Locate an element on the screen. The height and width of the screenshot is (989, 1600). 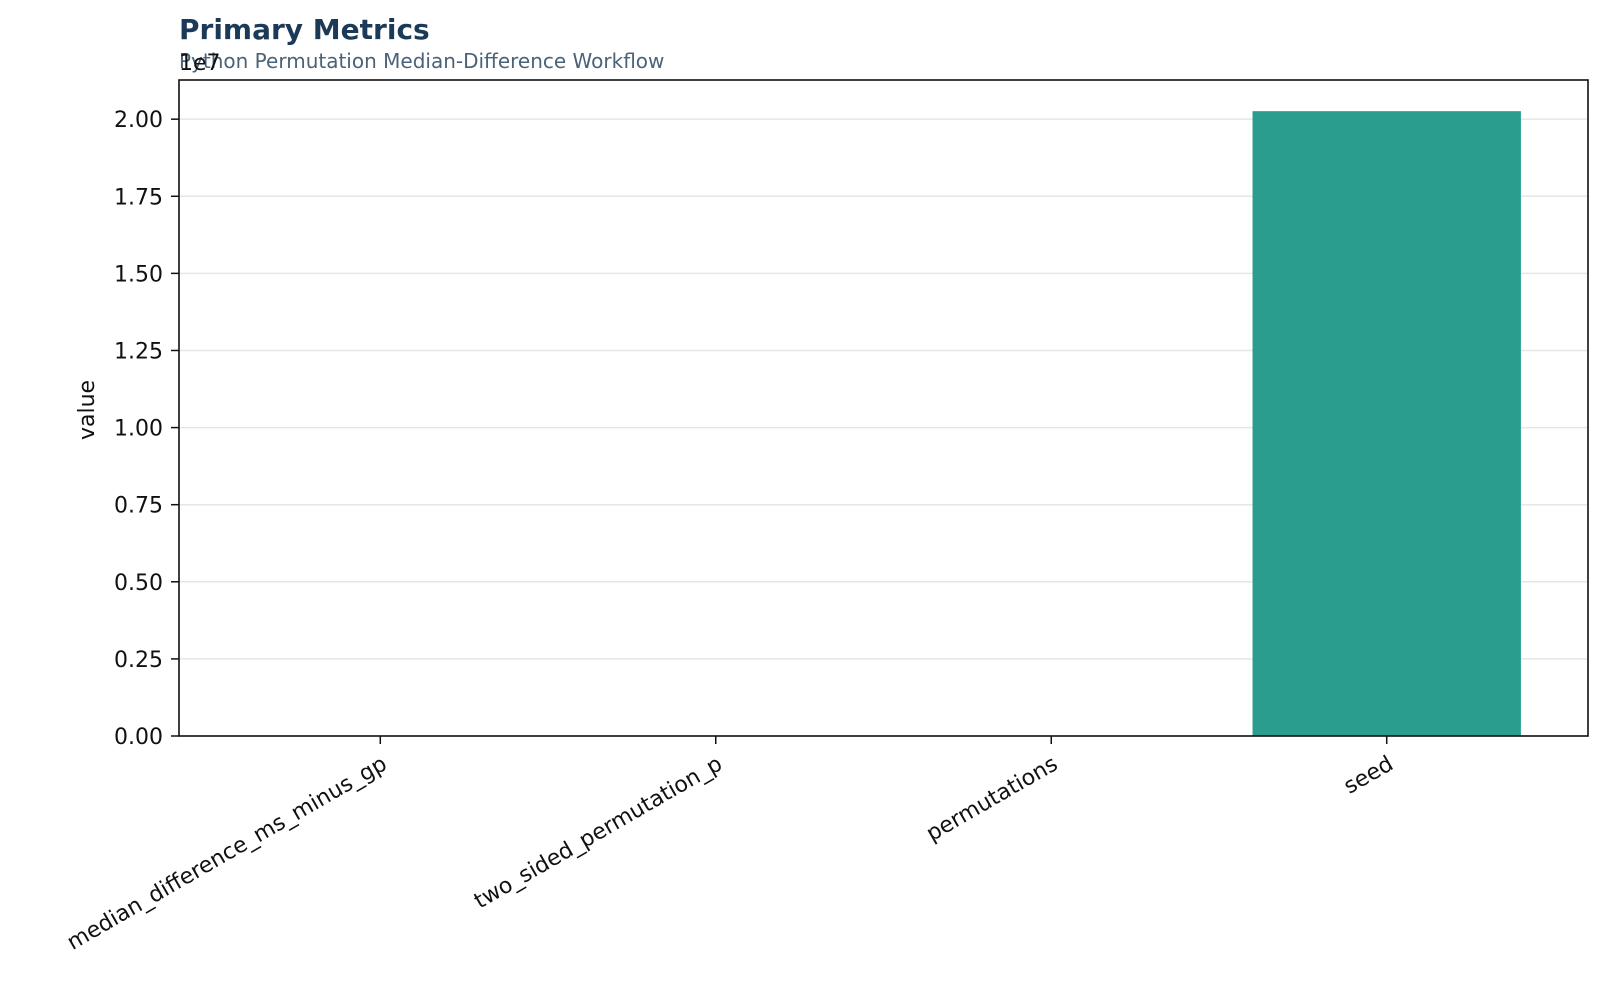
y-tick-label: 0.50 is located at coordinates (138, 583).